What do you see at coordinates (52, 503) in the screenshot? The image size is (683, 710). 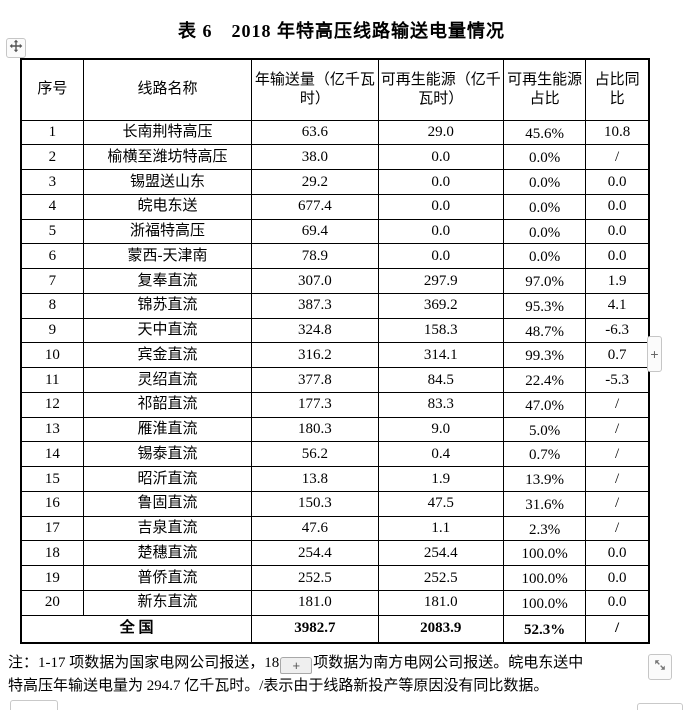 I see `serial-cell: 16` at bounding box center [52, 503].